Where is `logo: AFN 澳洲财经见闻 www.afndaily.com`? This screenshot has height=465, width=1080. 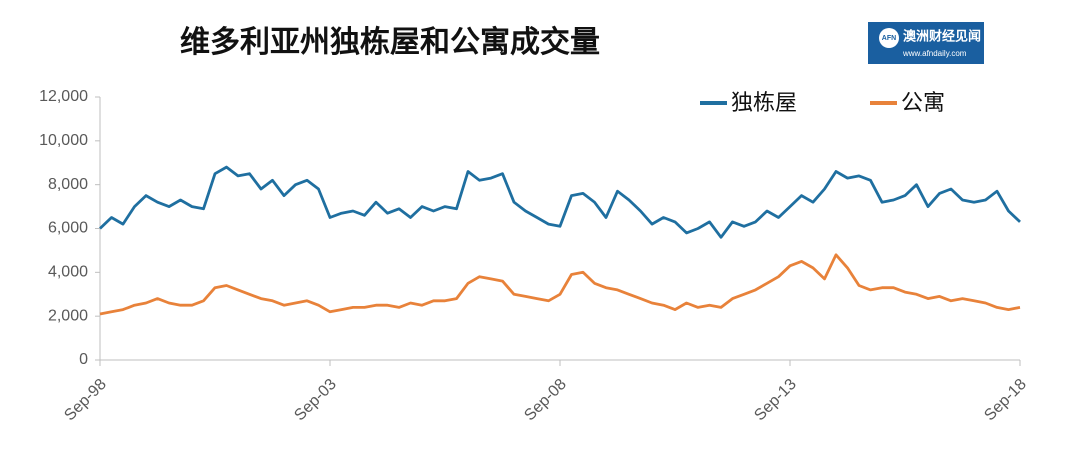 logo: AFN 澳洲财经见闻 www.afndaily.com is located at coordinates (926, 43).